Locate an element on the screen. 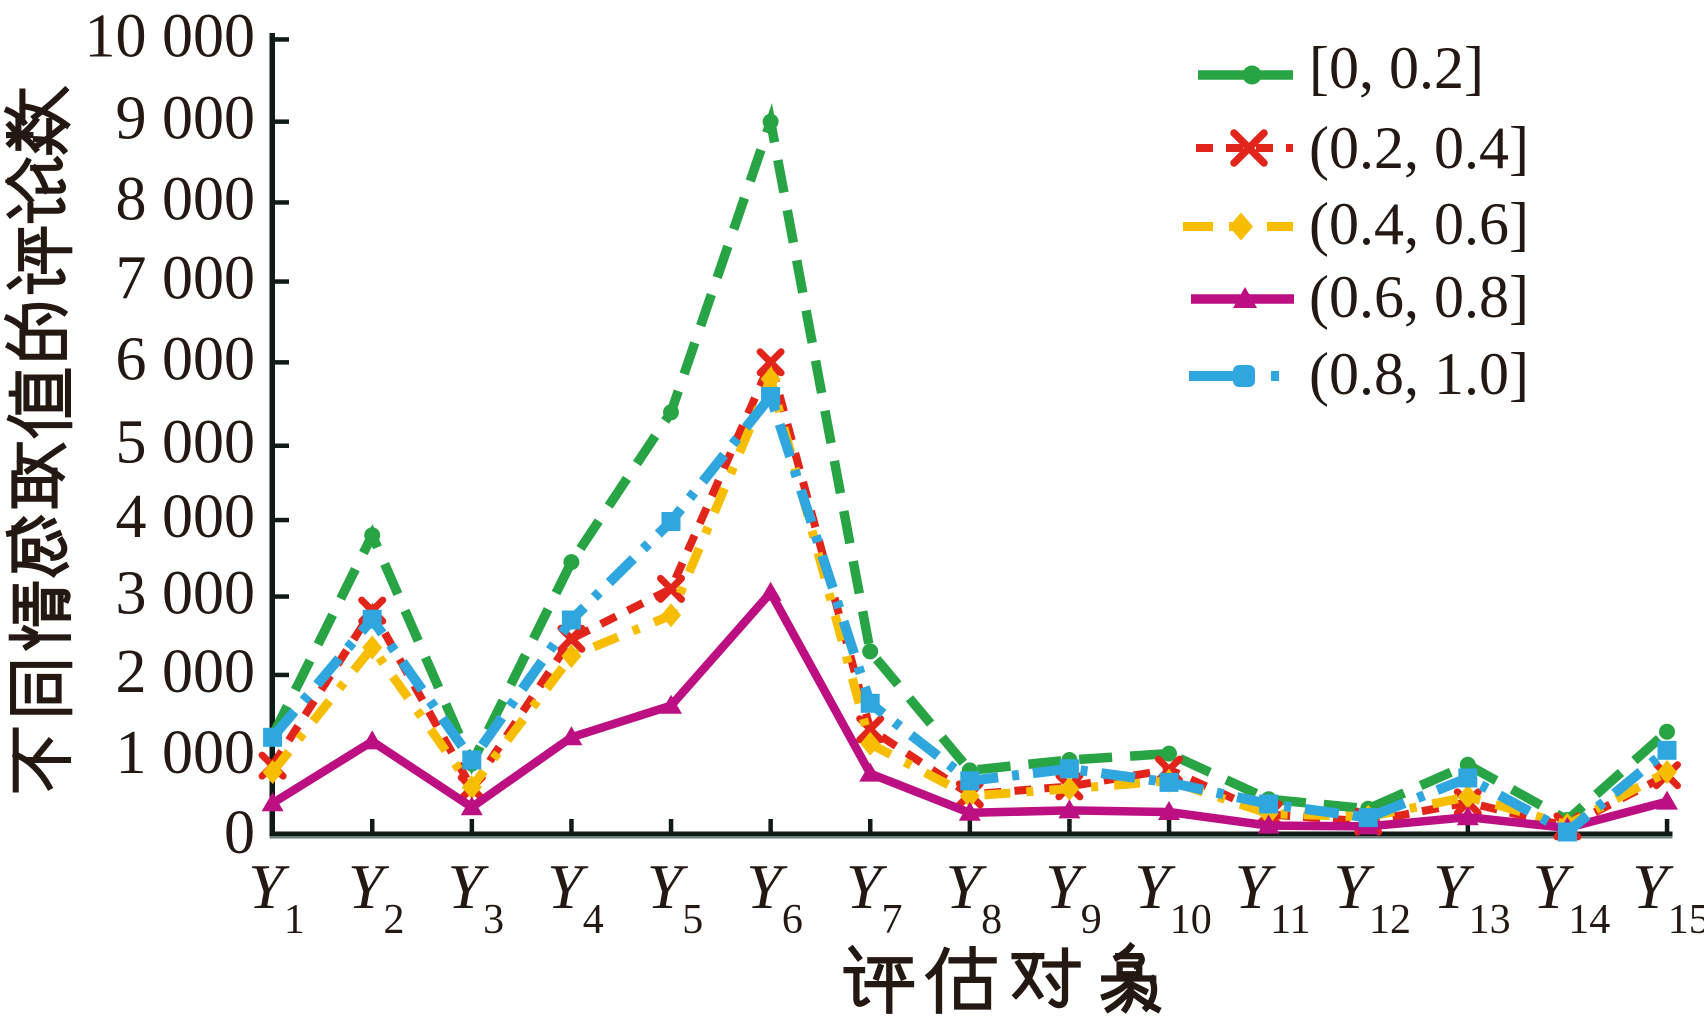 The height and width of the screenshot is (1018, 1704). svg-text: 6 000 is located at coordinates (186, 359).